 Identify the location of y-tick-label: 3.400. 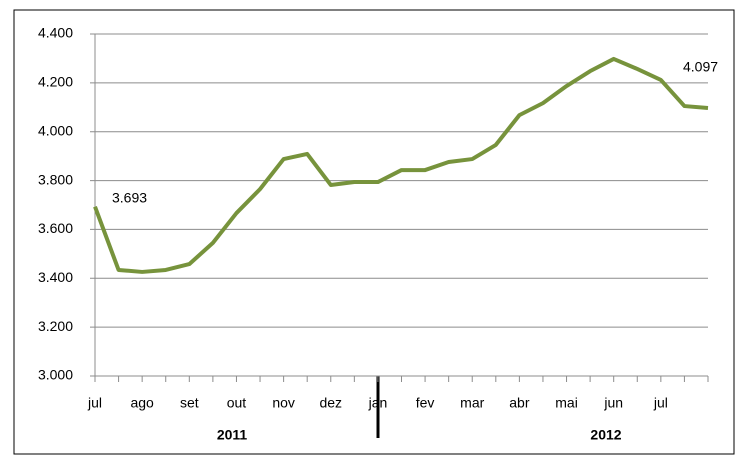
(55, 277).